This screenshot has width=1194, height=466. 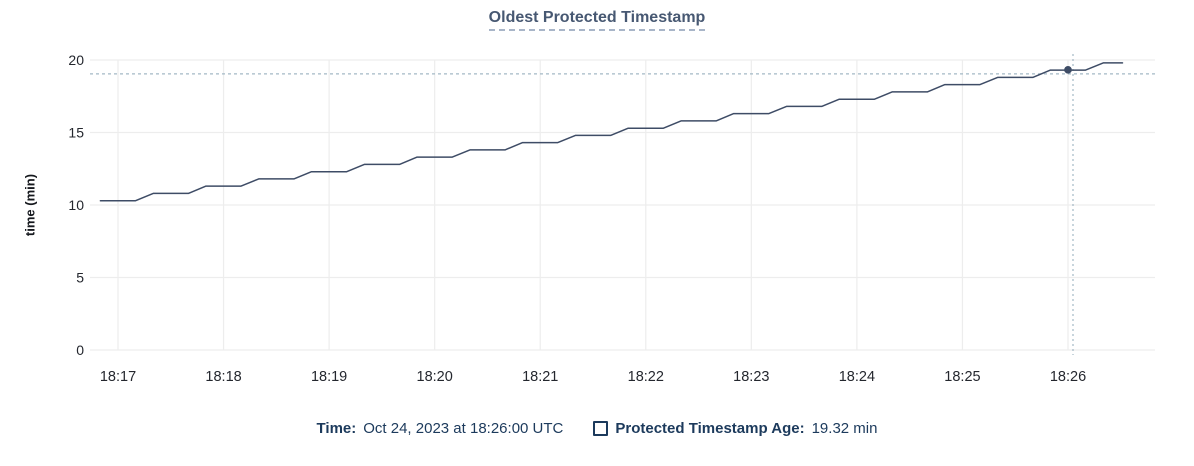 I want to click on y-tick-label: 0, so click(x=80, y=350).